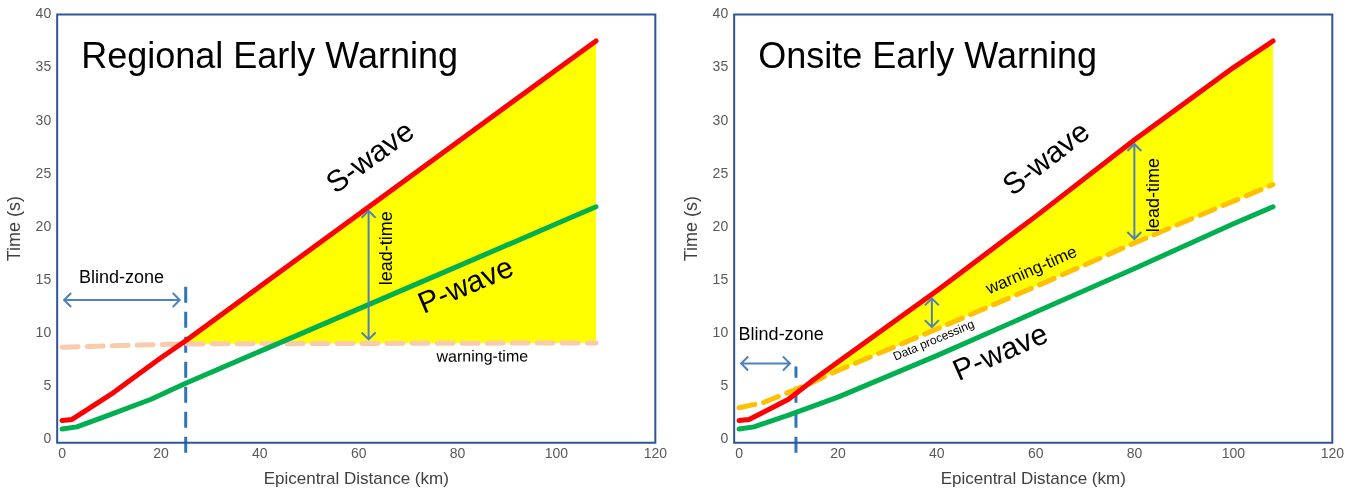 The width and height of the screenshot is (1347, 498). I want to click on text: P-wave, so click(465, 284).